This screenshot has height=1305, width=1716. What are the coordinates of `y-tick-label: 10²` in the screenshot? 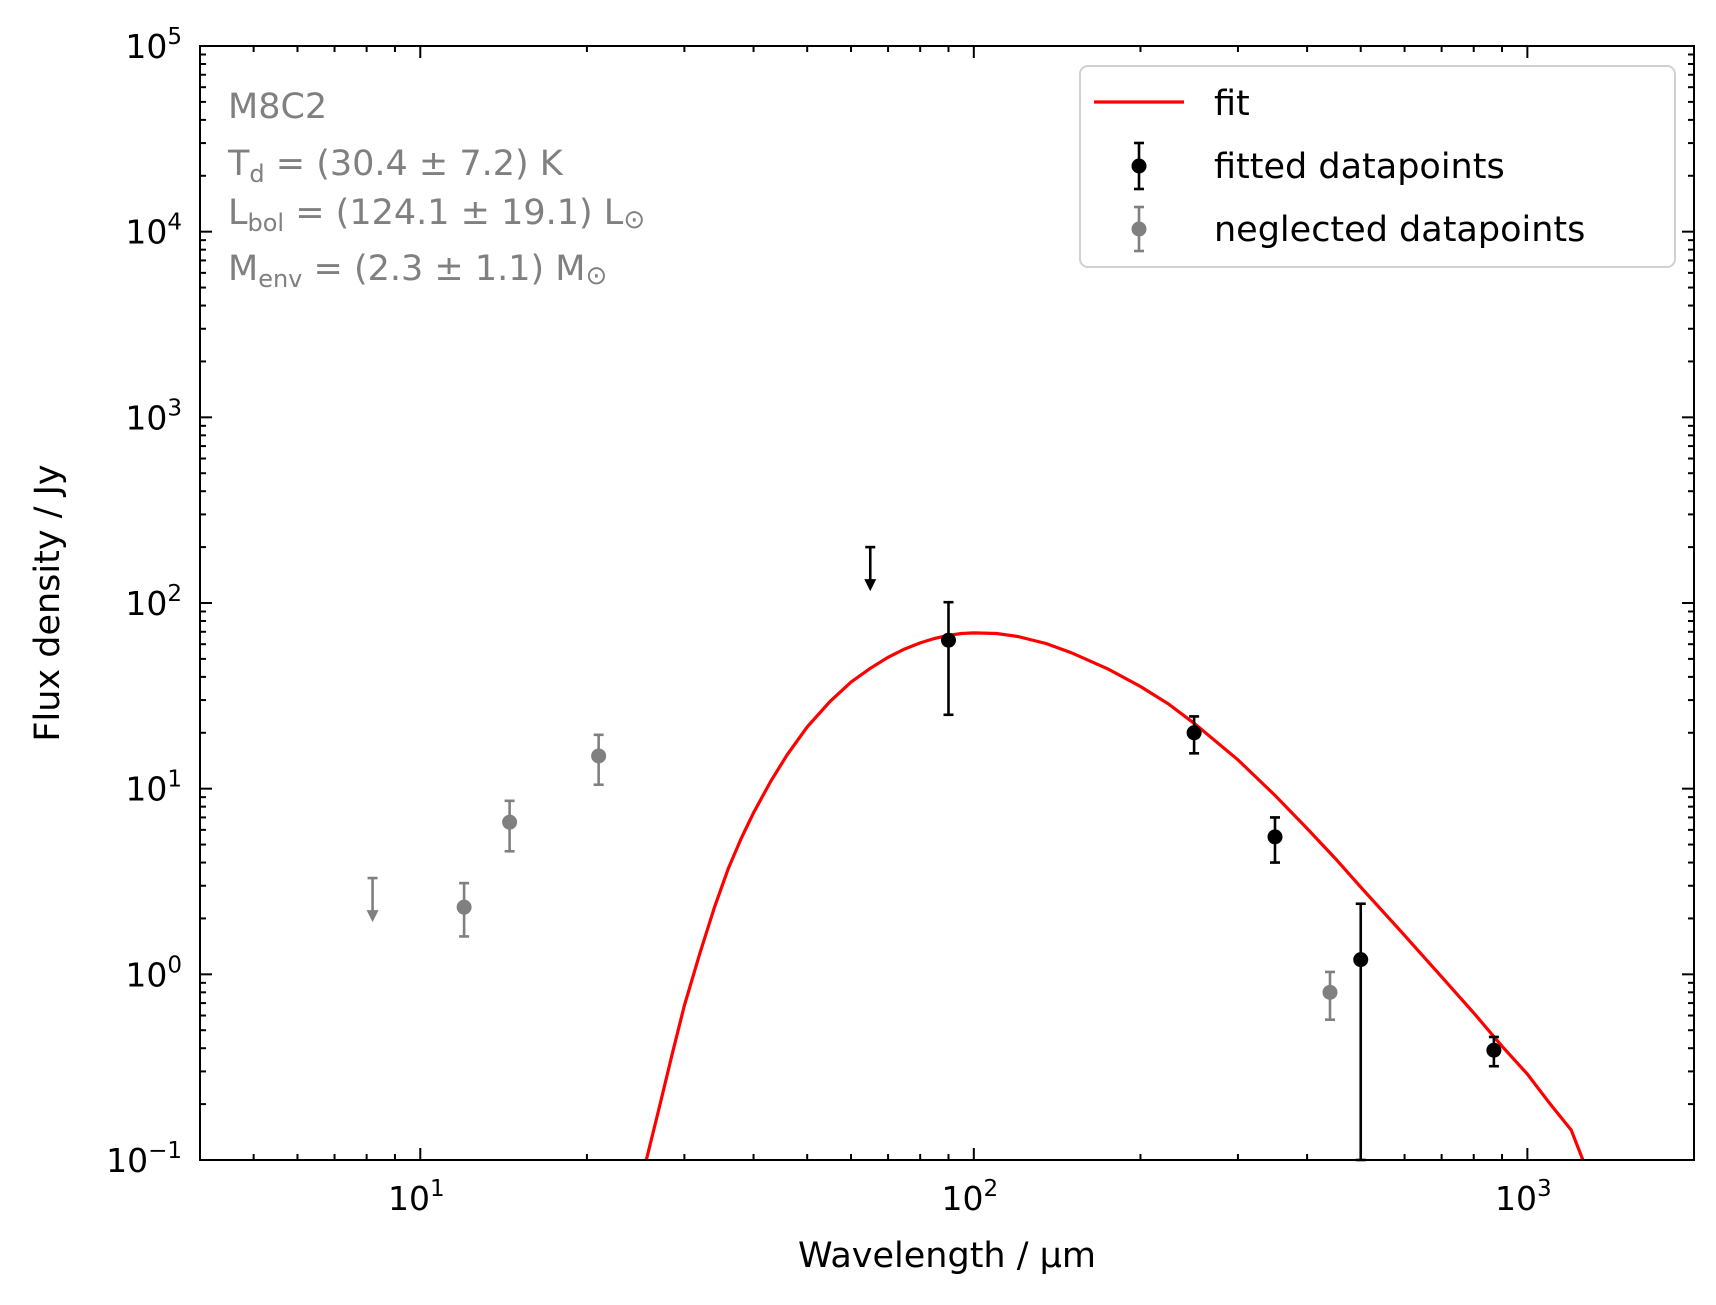 It's located at (153, 602).